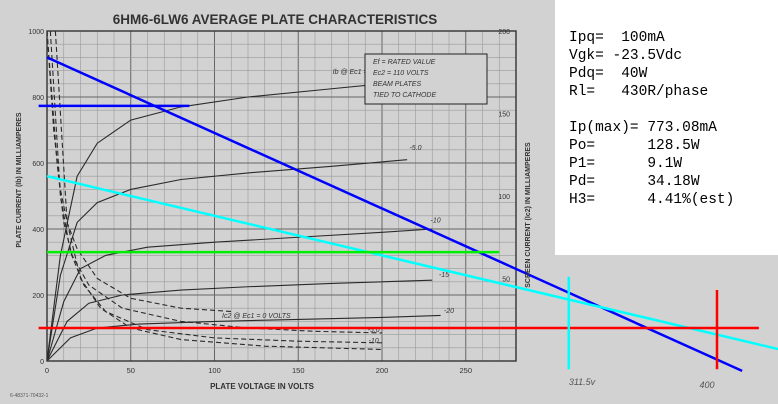 Image resolution: width=778 pixels, height=404 pixels. I want to click on x-tick-label: 0, so click(47, 370).